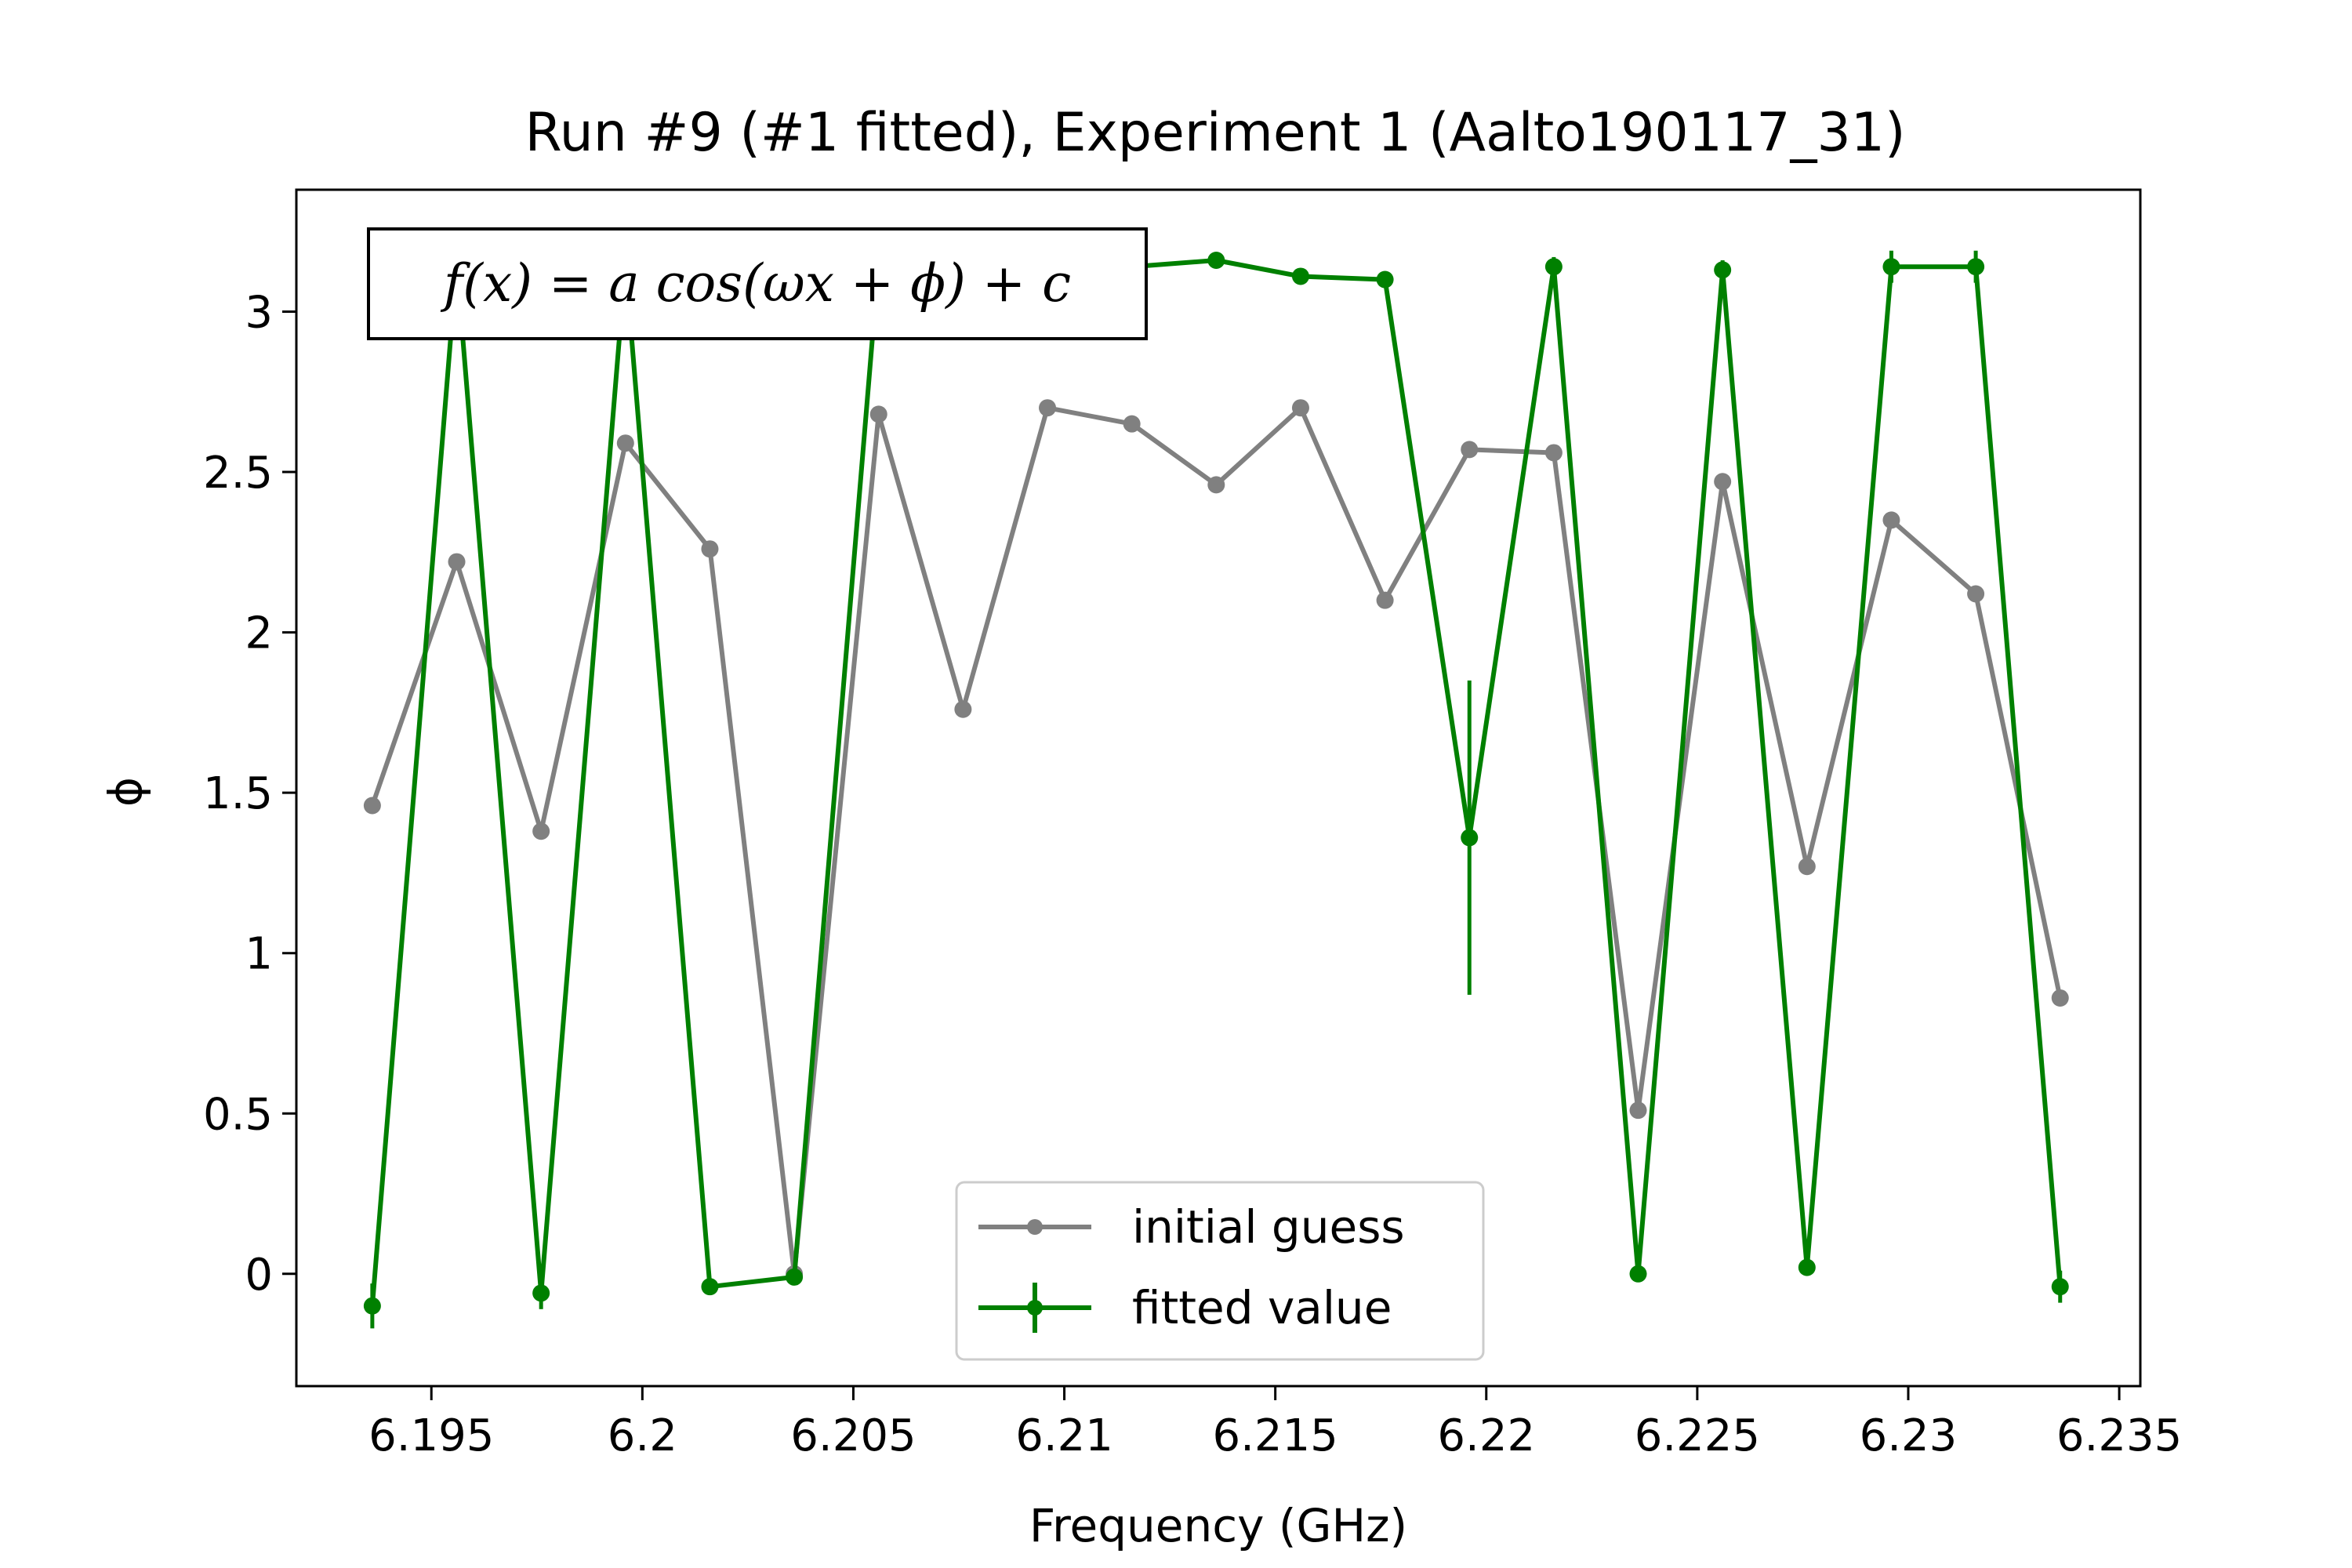  Describe the element at coordinates (1035, 1227) in the screenshot. I see `legend-marker-initial-guess` at that location.